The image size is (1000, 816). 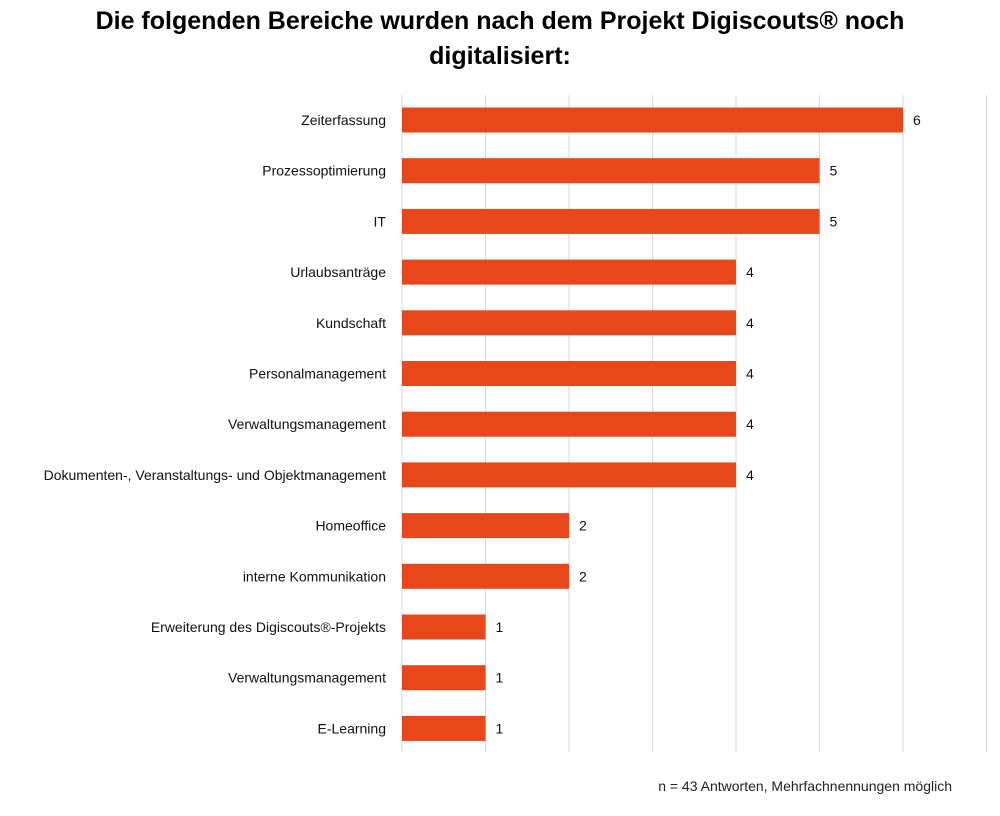 What do you see at coordinates (268, 627) in the screenshot?
I see `category-label: Erweiterung des Digiscouts®-Projekts` at bounding box center [268, 627].